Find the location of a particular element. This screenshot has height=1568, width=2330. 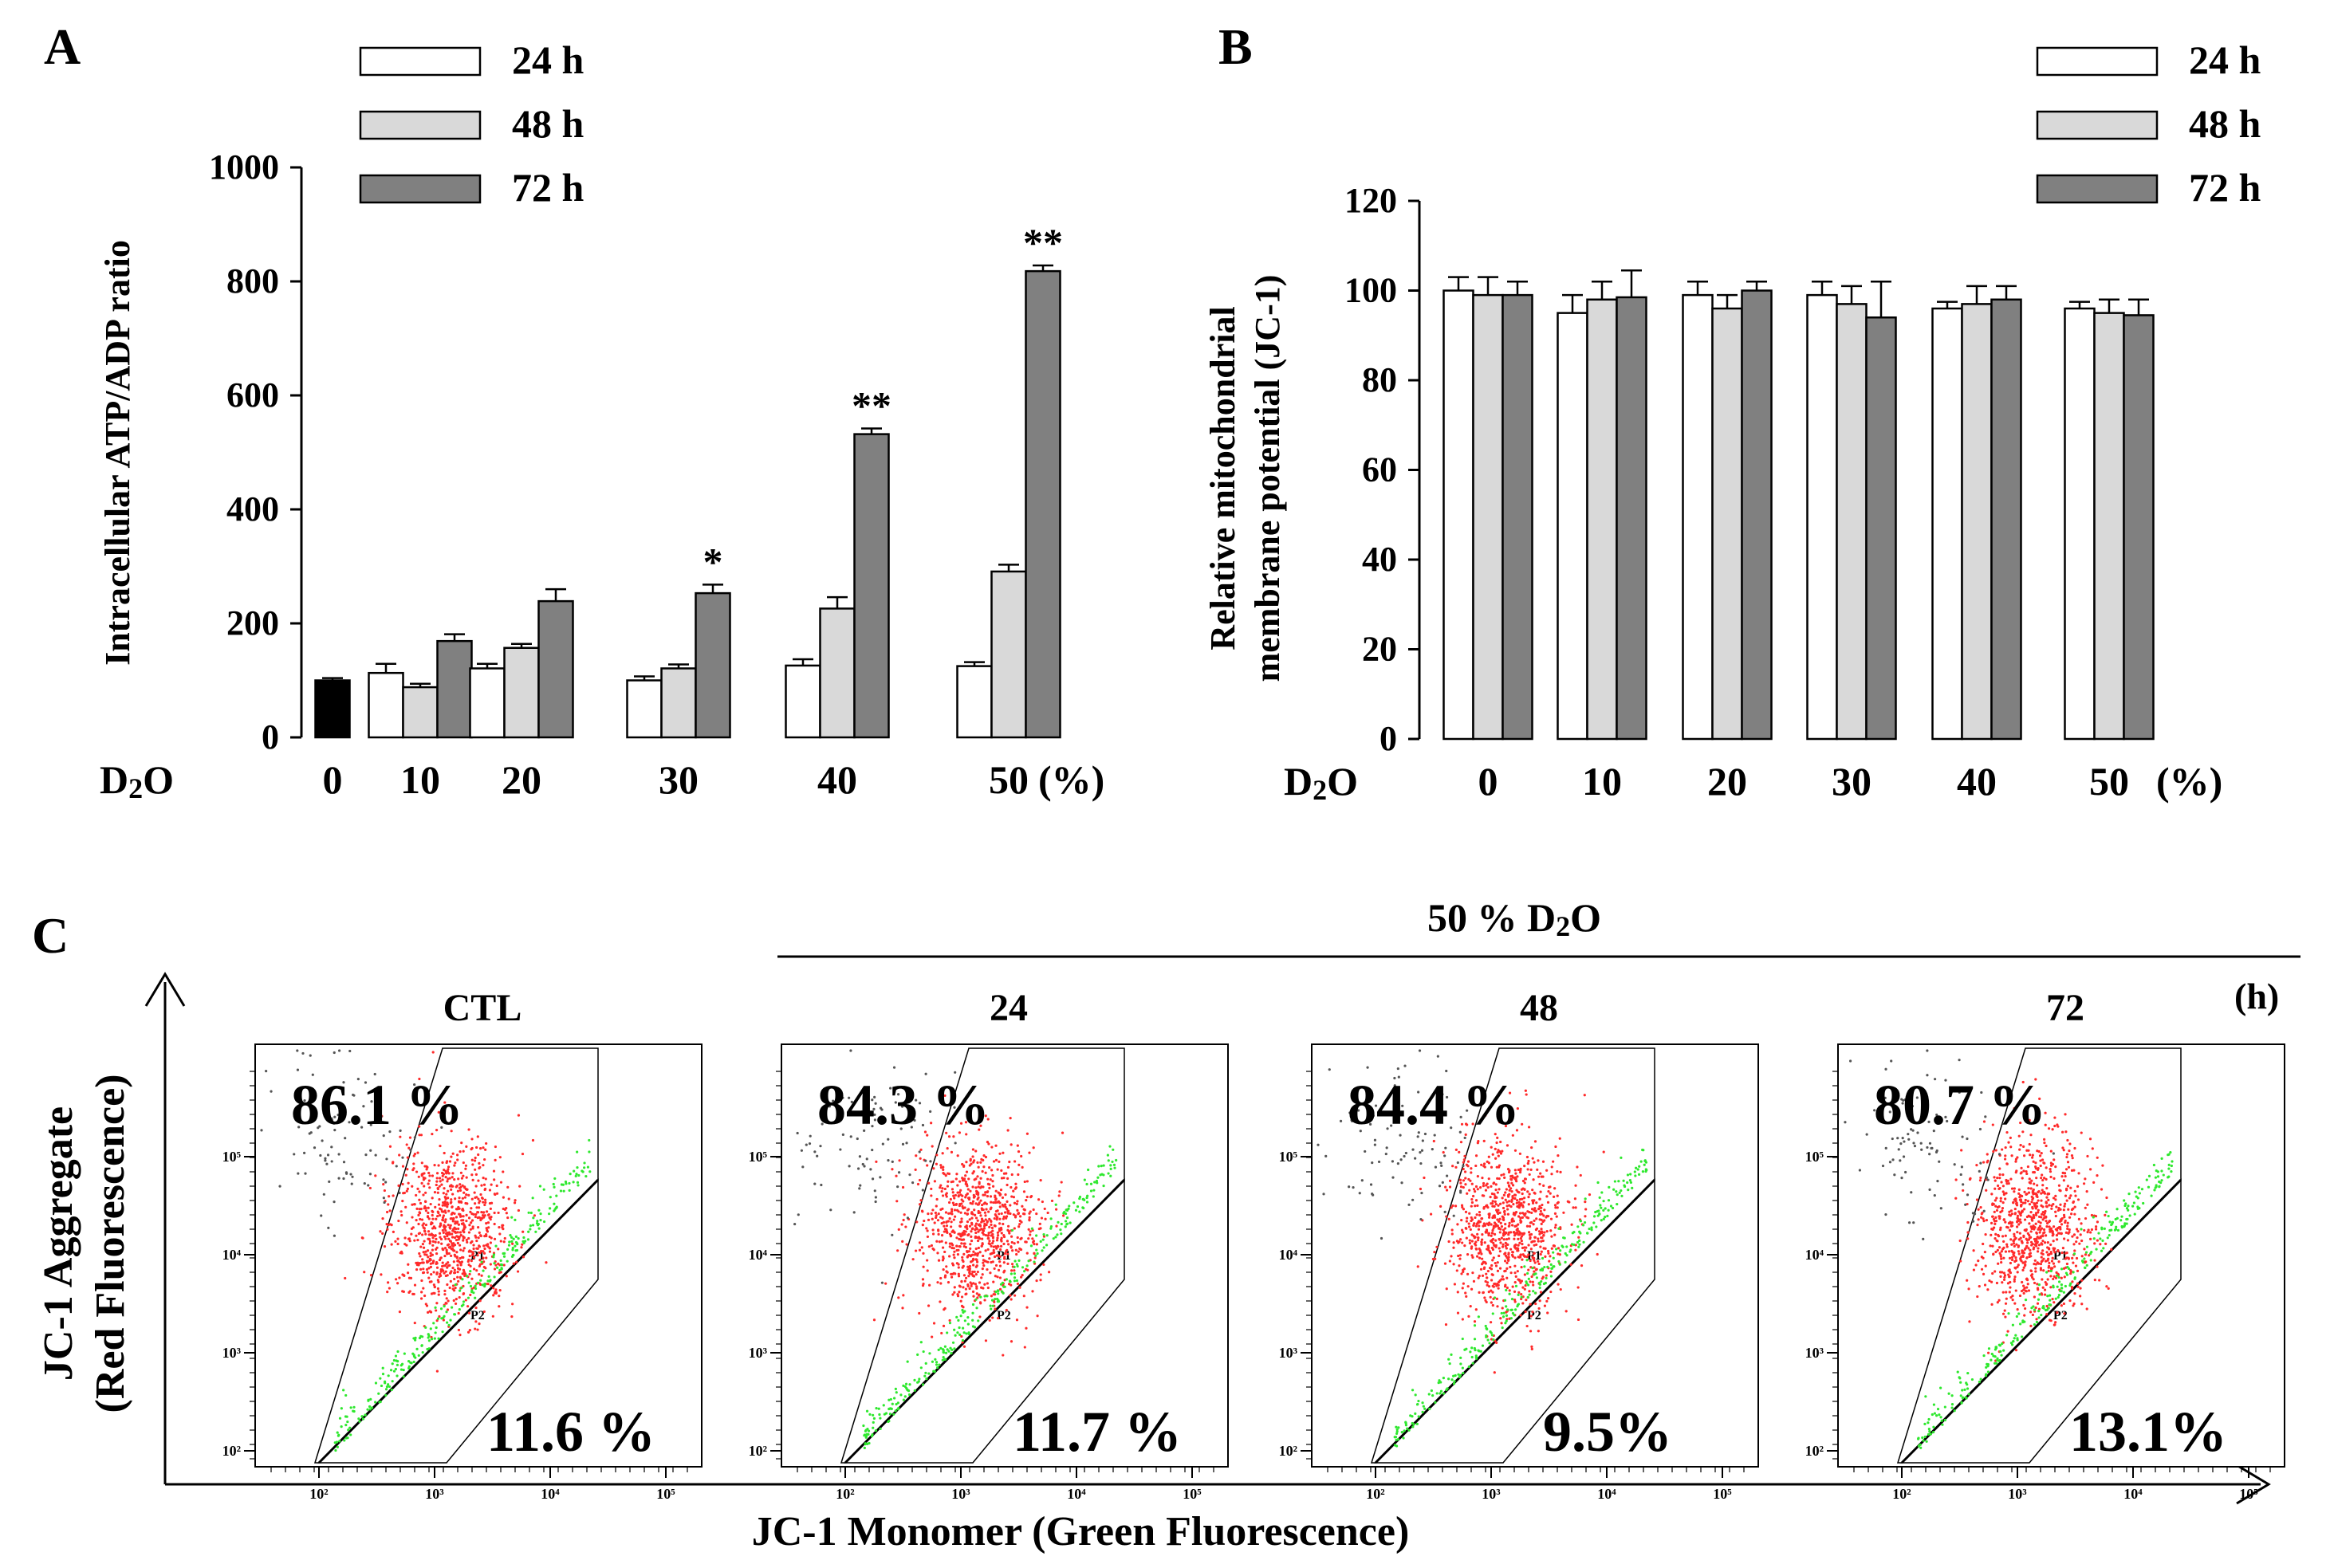

legend-label: 72 h is located at coordinates (2225, 187).